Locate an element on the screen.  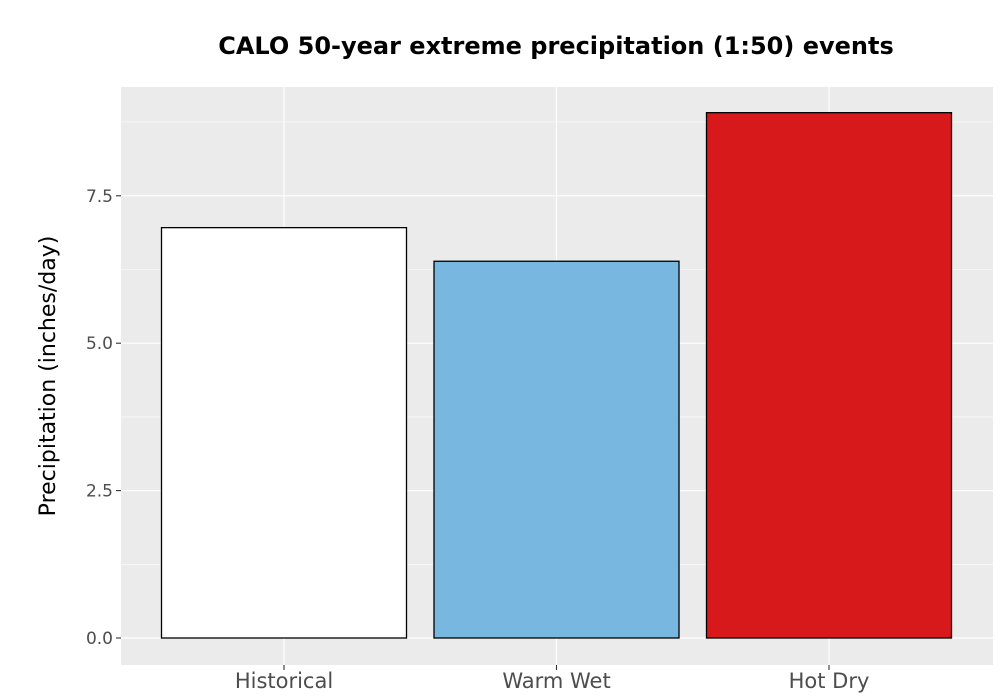
y-axis-title: Precipitation (inches/day) is located at coordinates (48, 376).